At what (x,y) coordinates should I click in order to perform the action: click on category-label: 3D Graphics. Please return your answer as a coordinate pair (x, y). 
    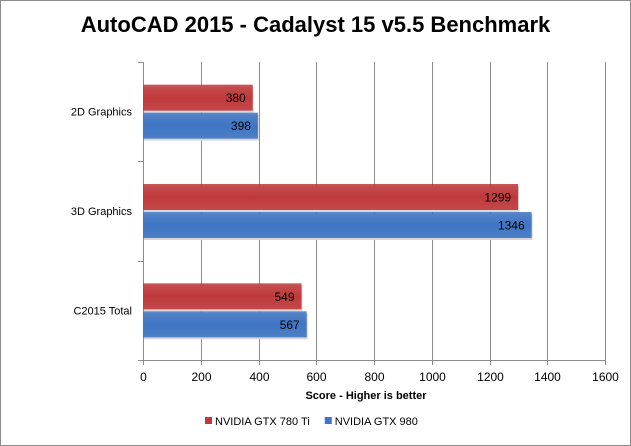
    Looking at the image, I should click on (102, 212).